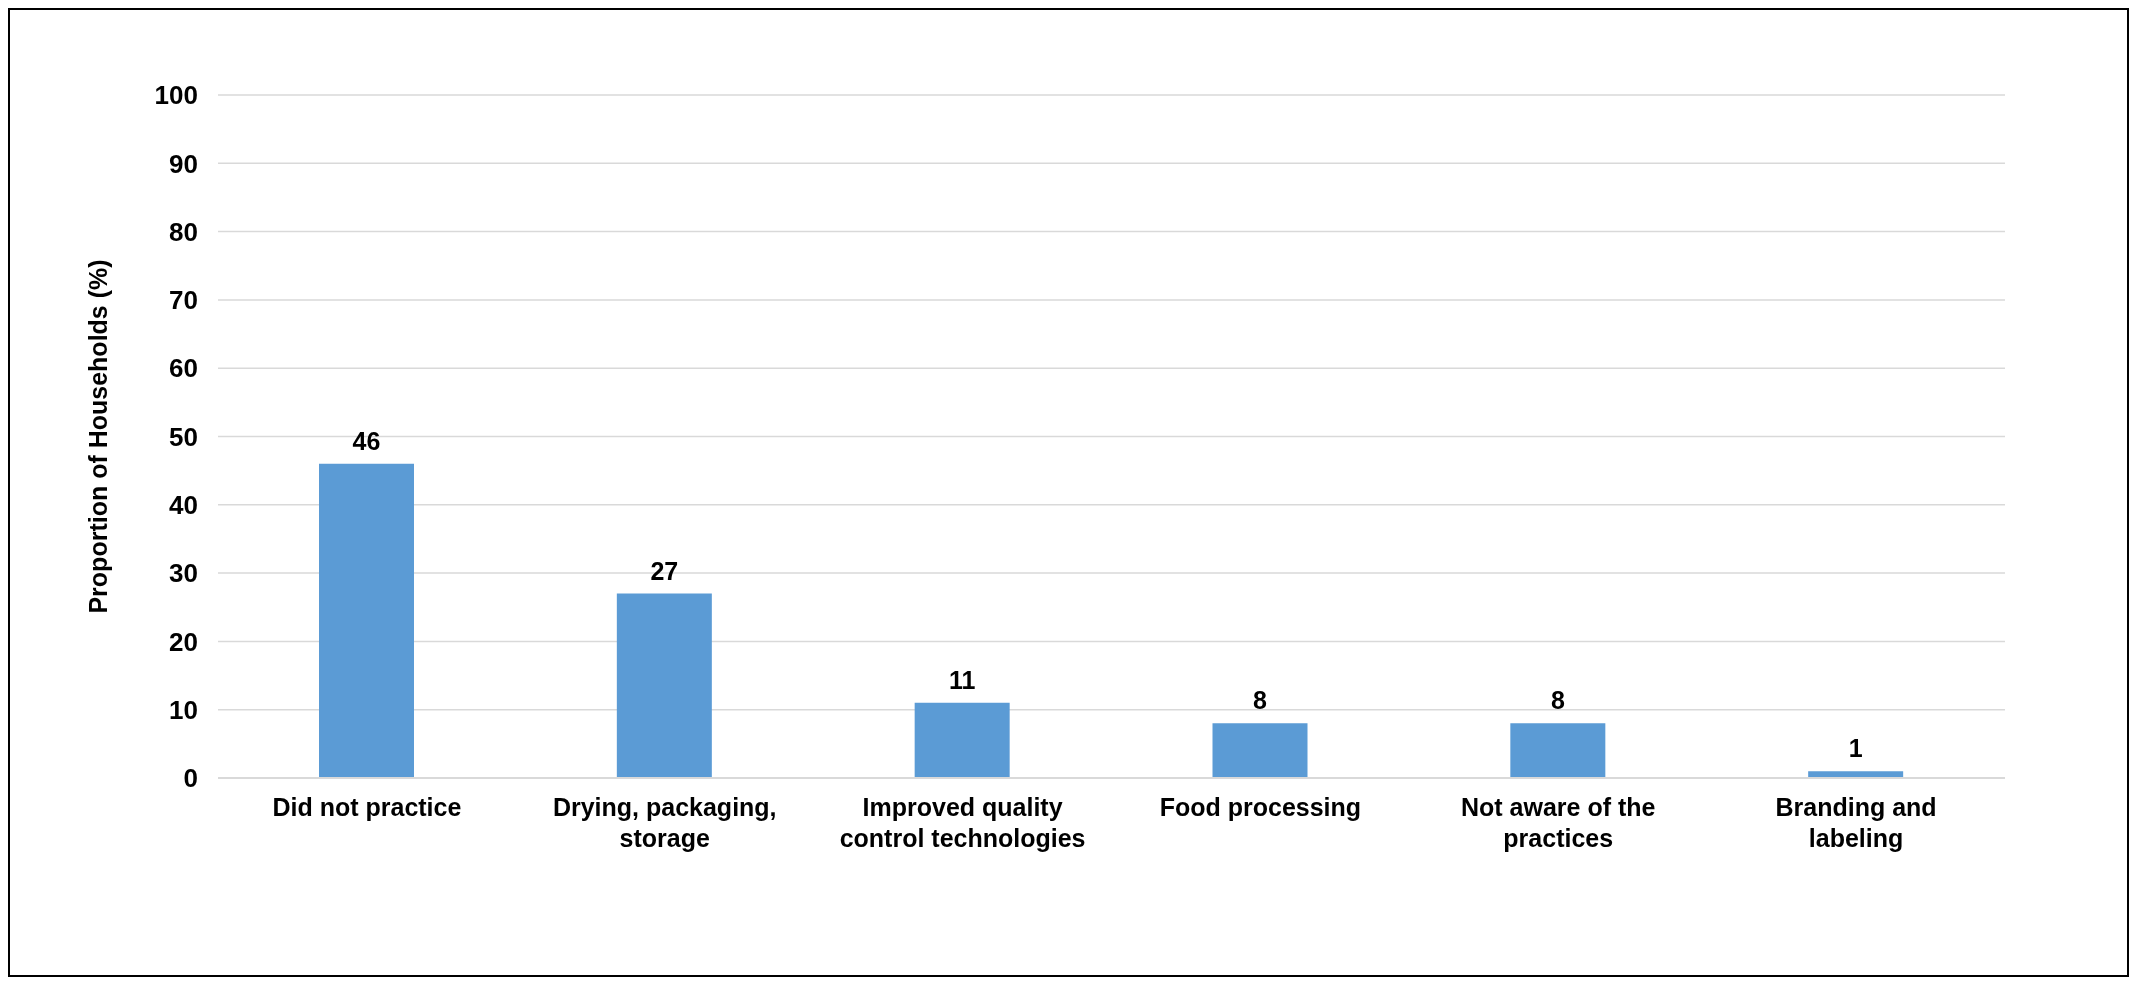 The height and width of the screenshot is (987, 2139). Describe the element at coordinates (183, 709) in the screenshot. I see `y-tick-label: 10` at that location.